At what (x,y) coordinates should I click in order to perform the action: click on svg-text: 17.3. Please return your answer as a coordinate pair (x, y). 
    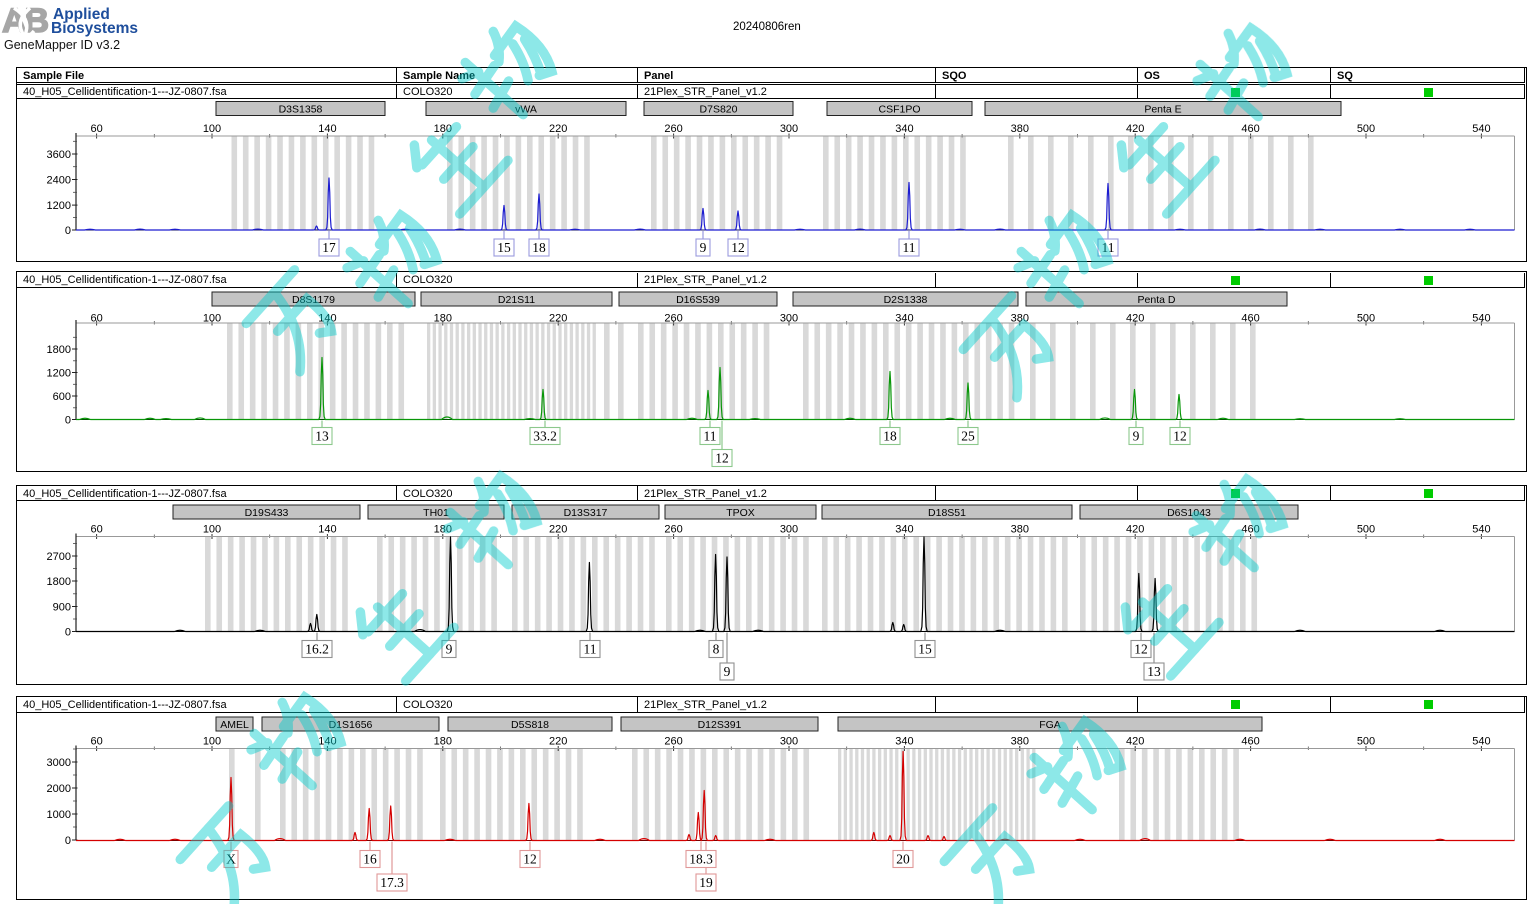
    Looking at the image, I should click on (392, 882).